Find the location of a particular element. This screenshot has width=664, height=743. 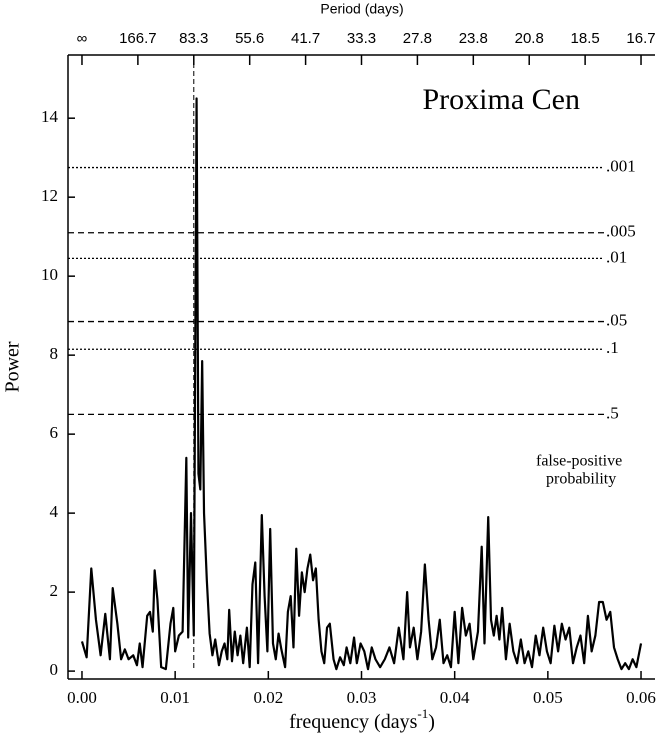

x-axis-label-close: ) is located at coordinates (431, 722).